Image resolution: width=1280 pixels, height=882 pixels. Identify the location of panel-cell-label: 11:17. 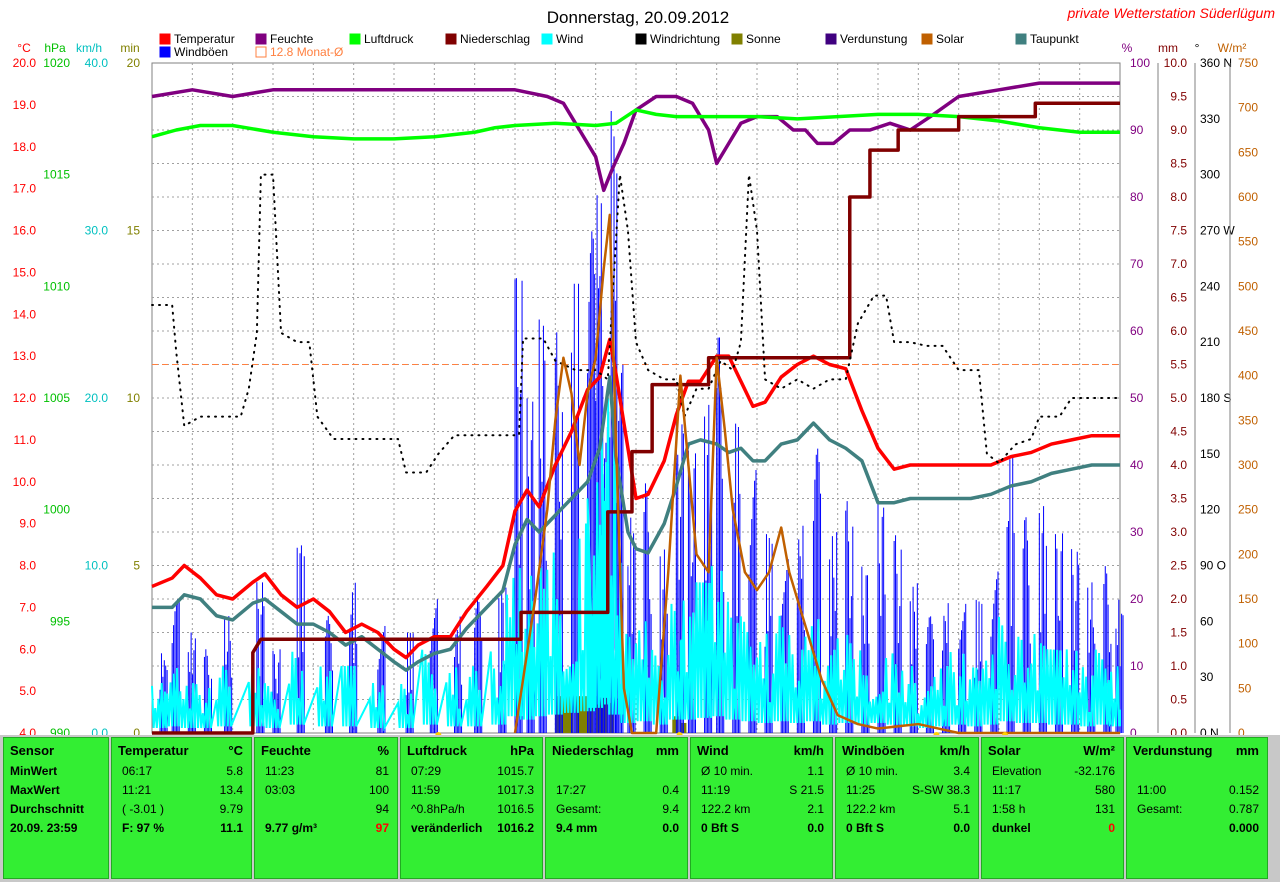
(1007, 790).